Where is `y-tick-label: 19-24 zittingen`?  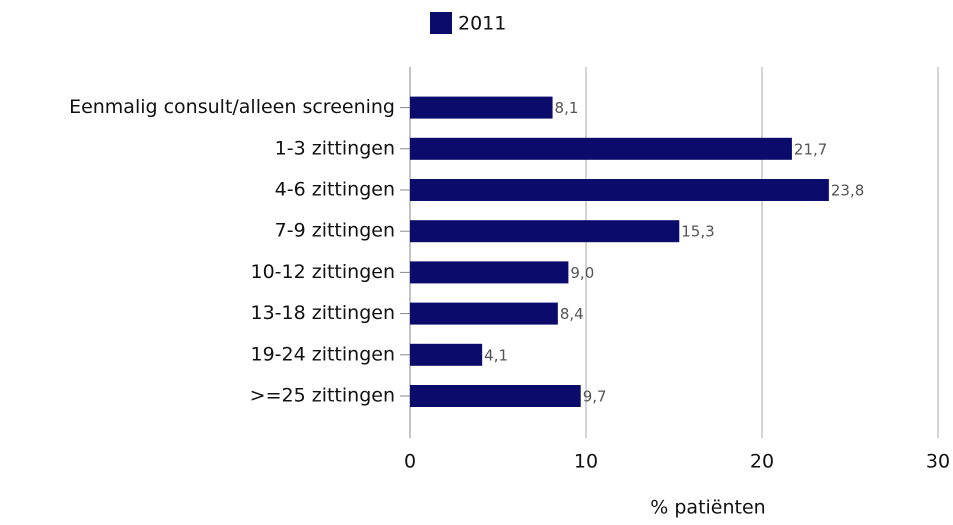 y-tick-label: 19-24 zittingen is located at coordinates (322, 354).